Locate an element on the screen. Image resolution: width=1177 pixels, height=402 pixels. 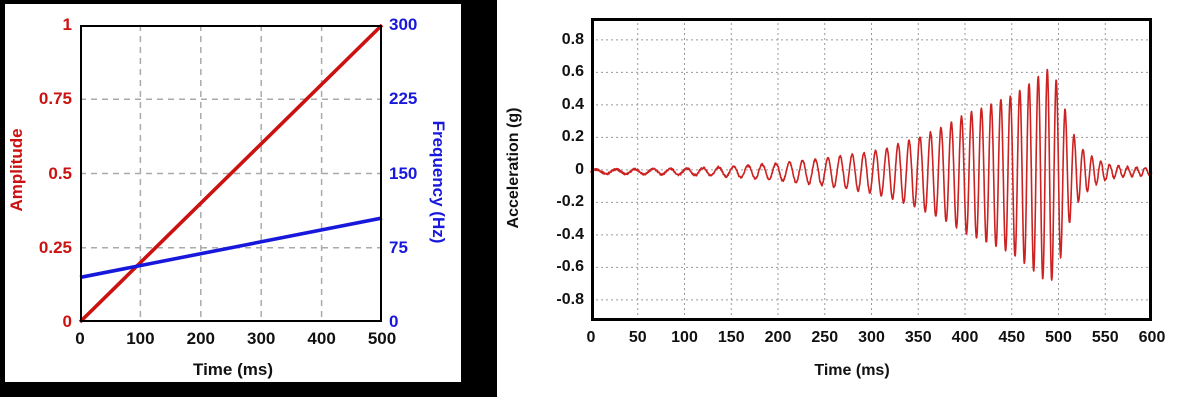
acceleration-tick-label: -0.2 is located at coordinates (570, 202).